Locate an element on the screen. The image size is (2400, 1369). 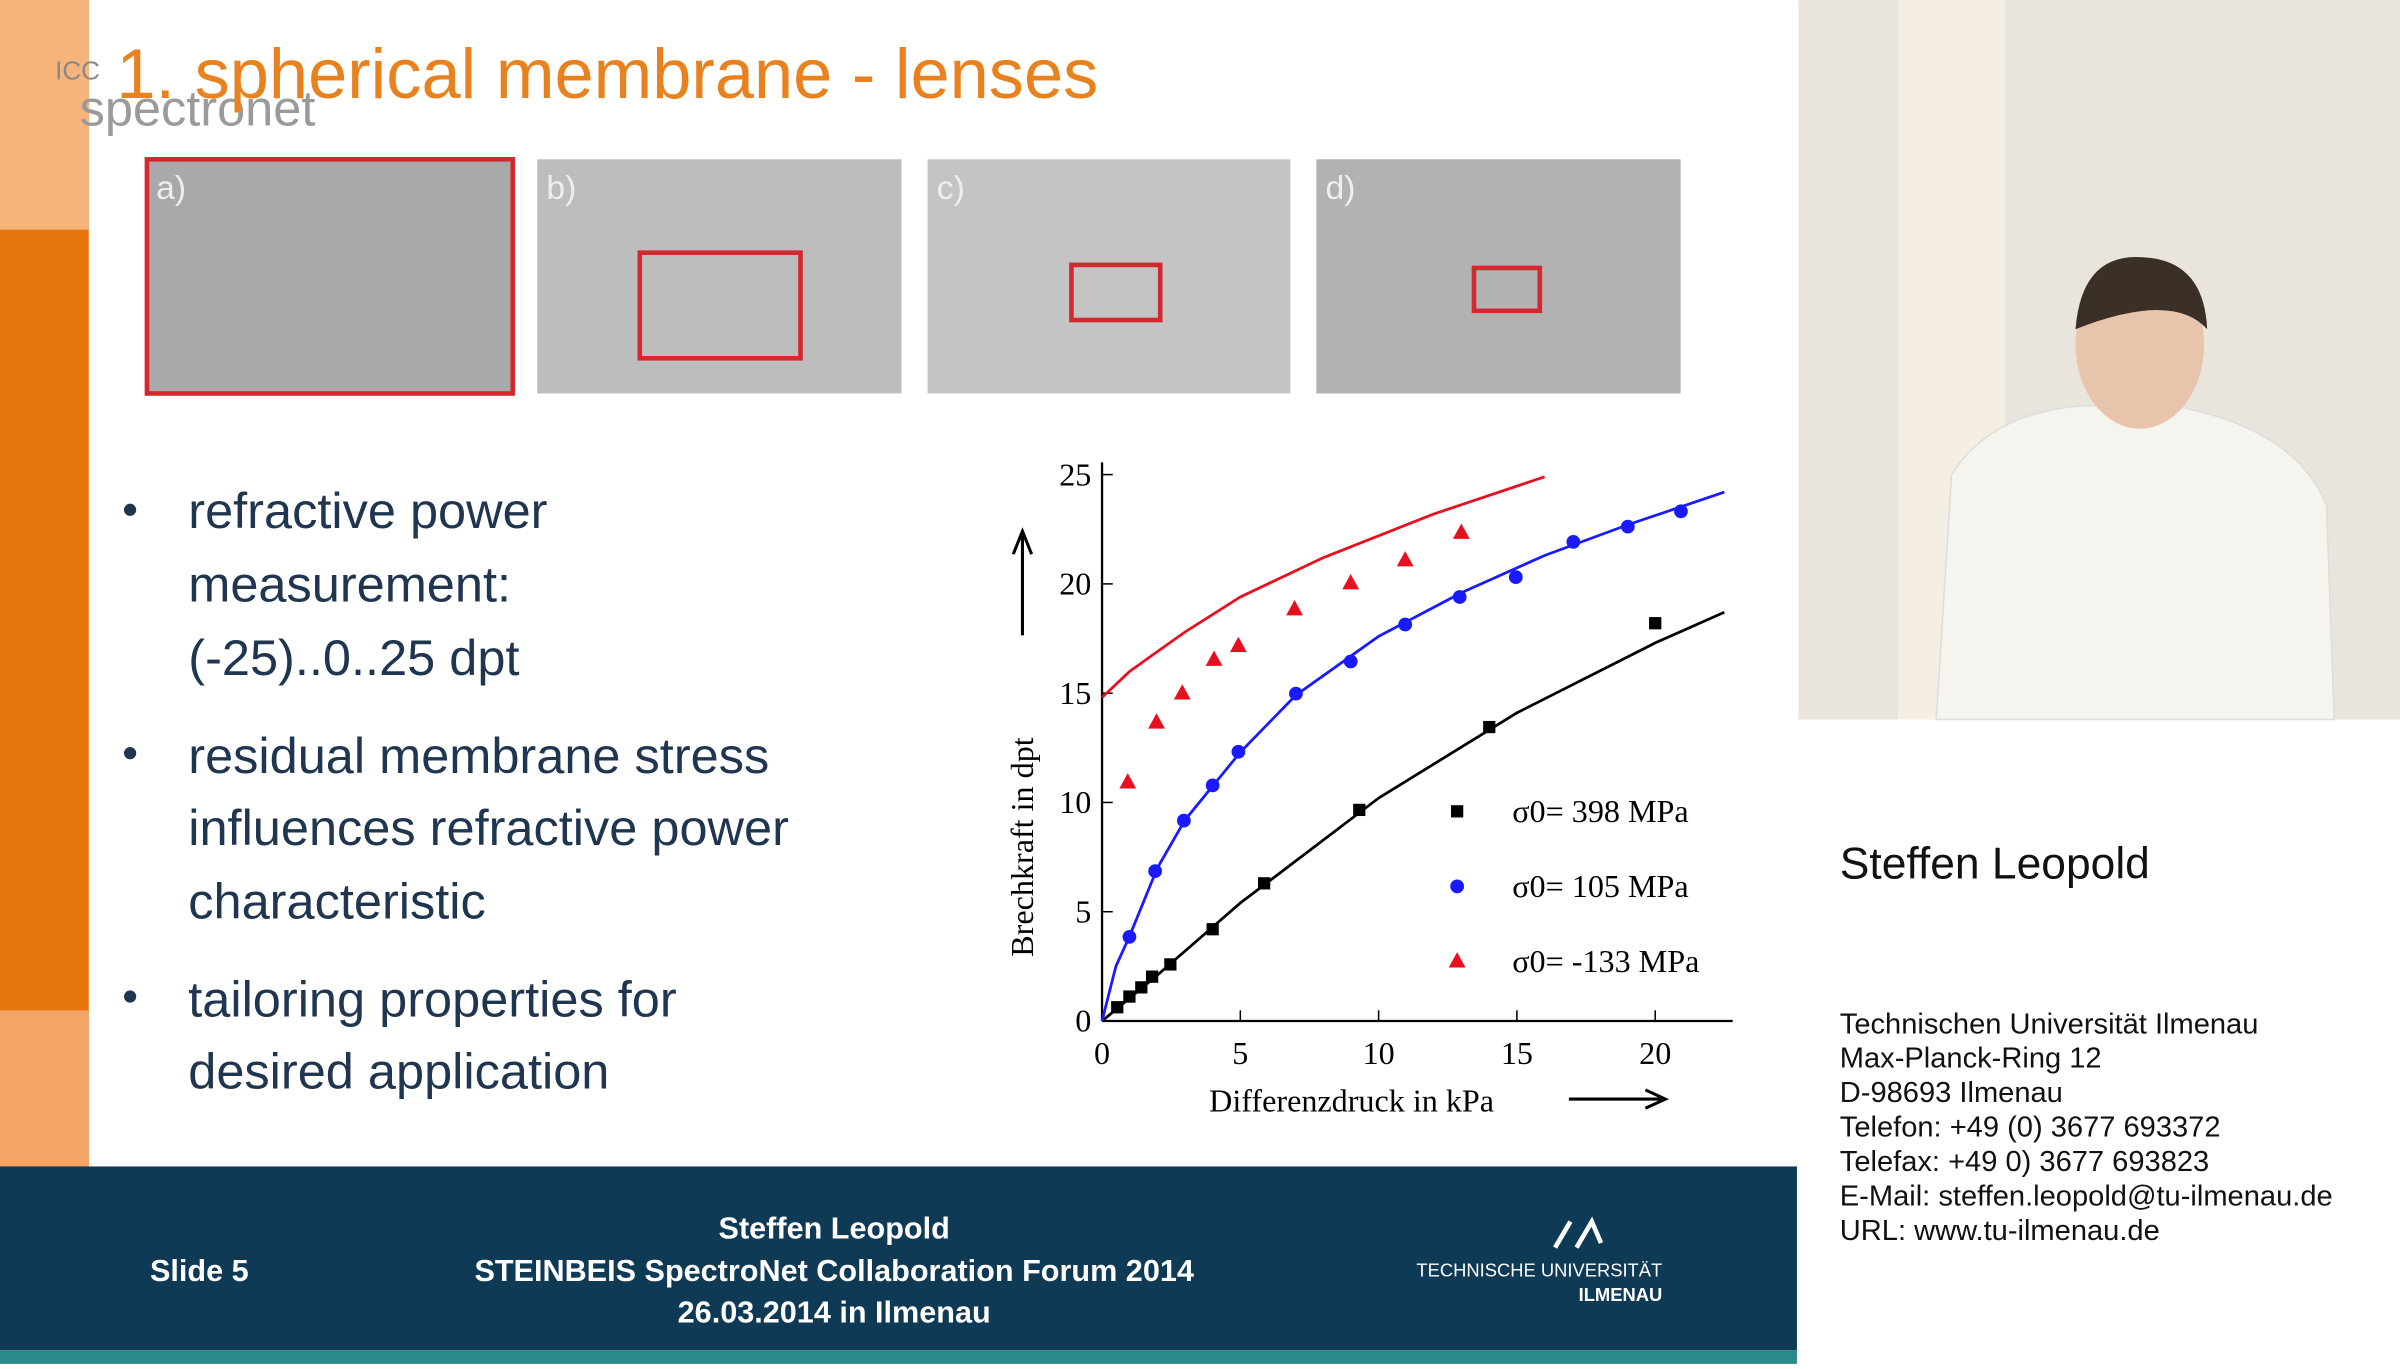
legend-entry: σ0= 105 MPa is located at coordinates (1600, 886).